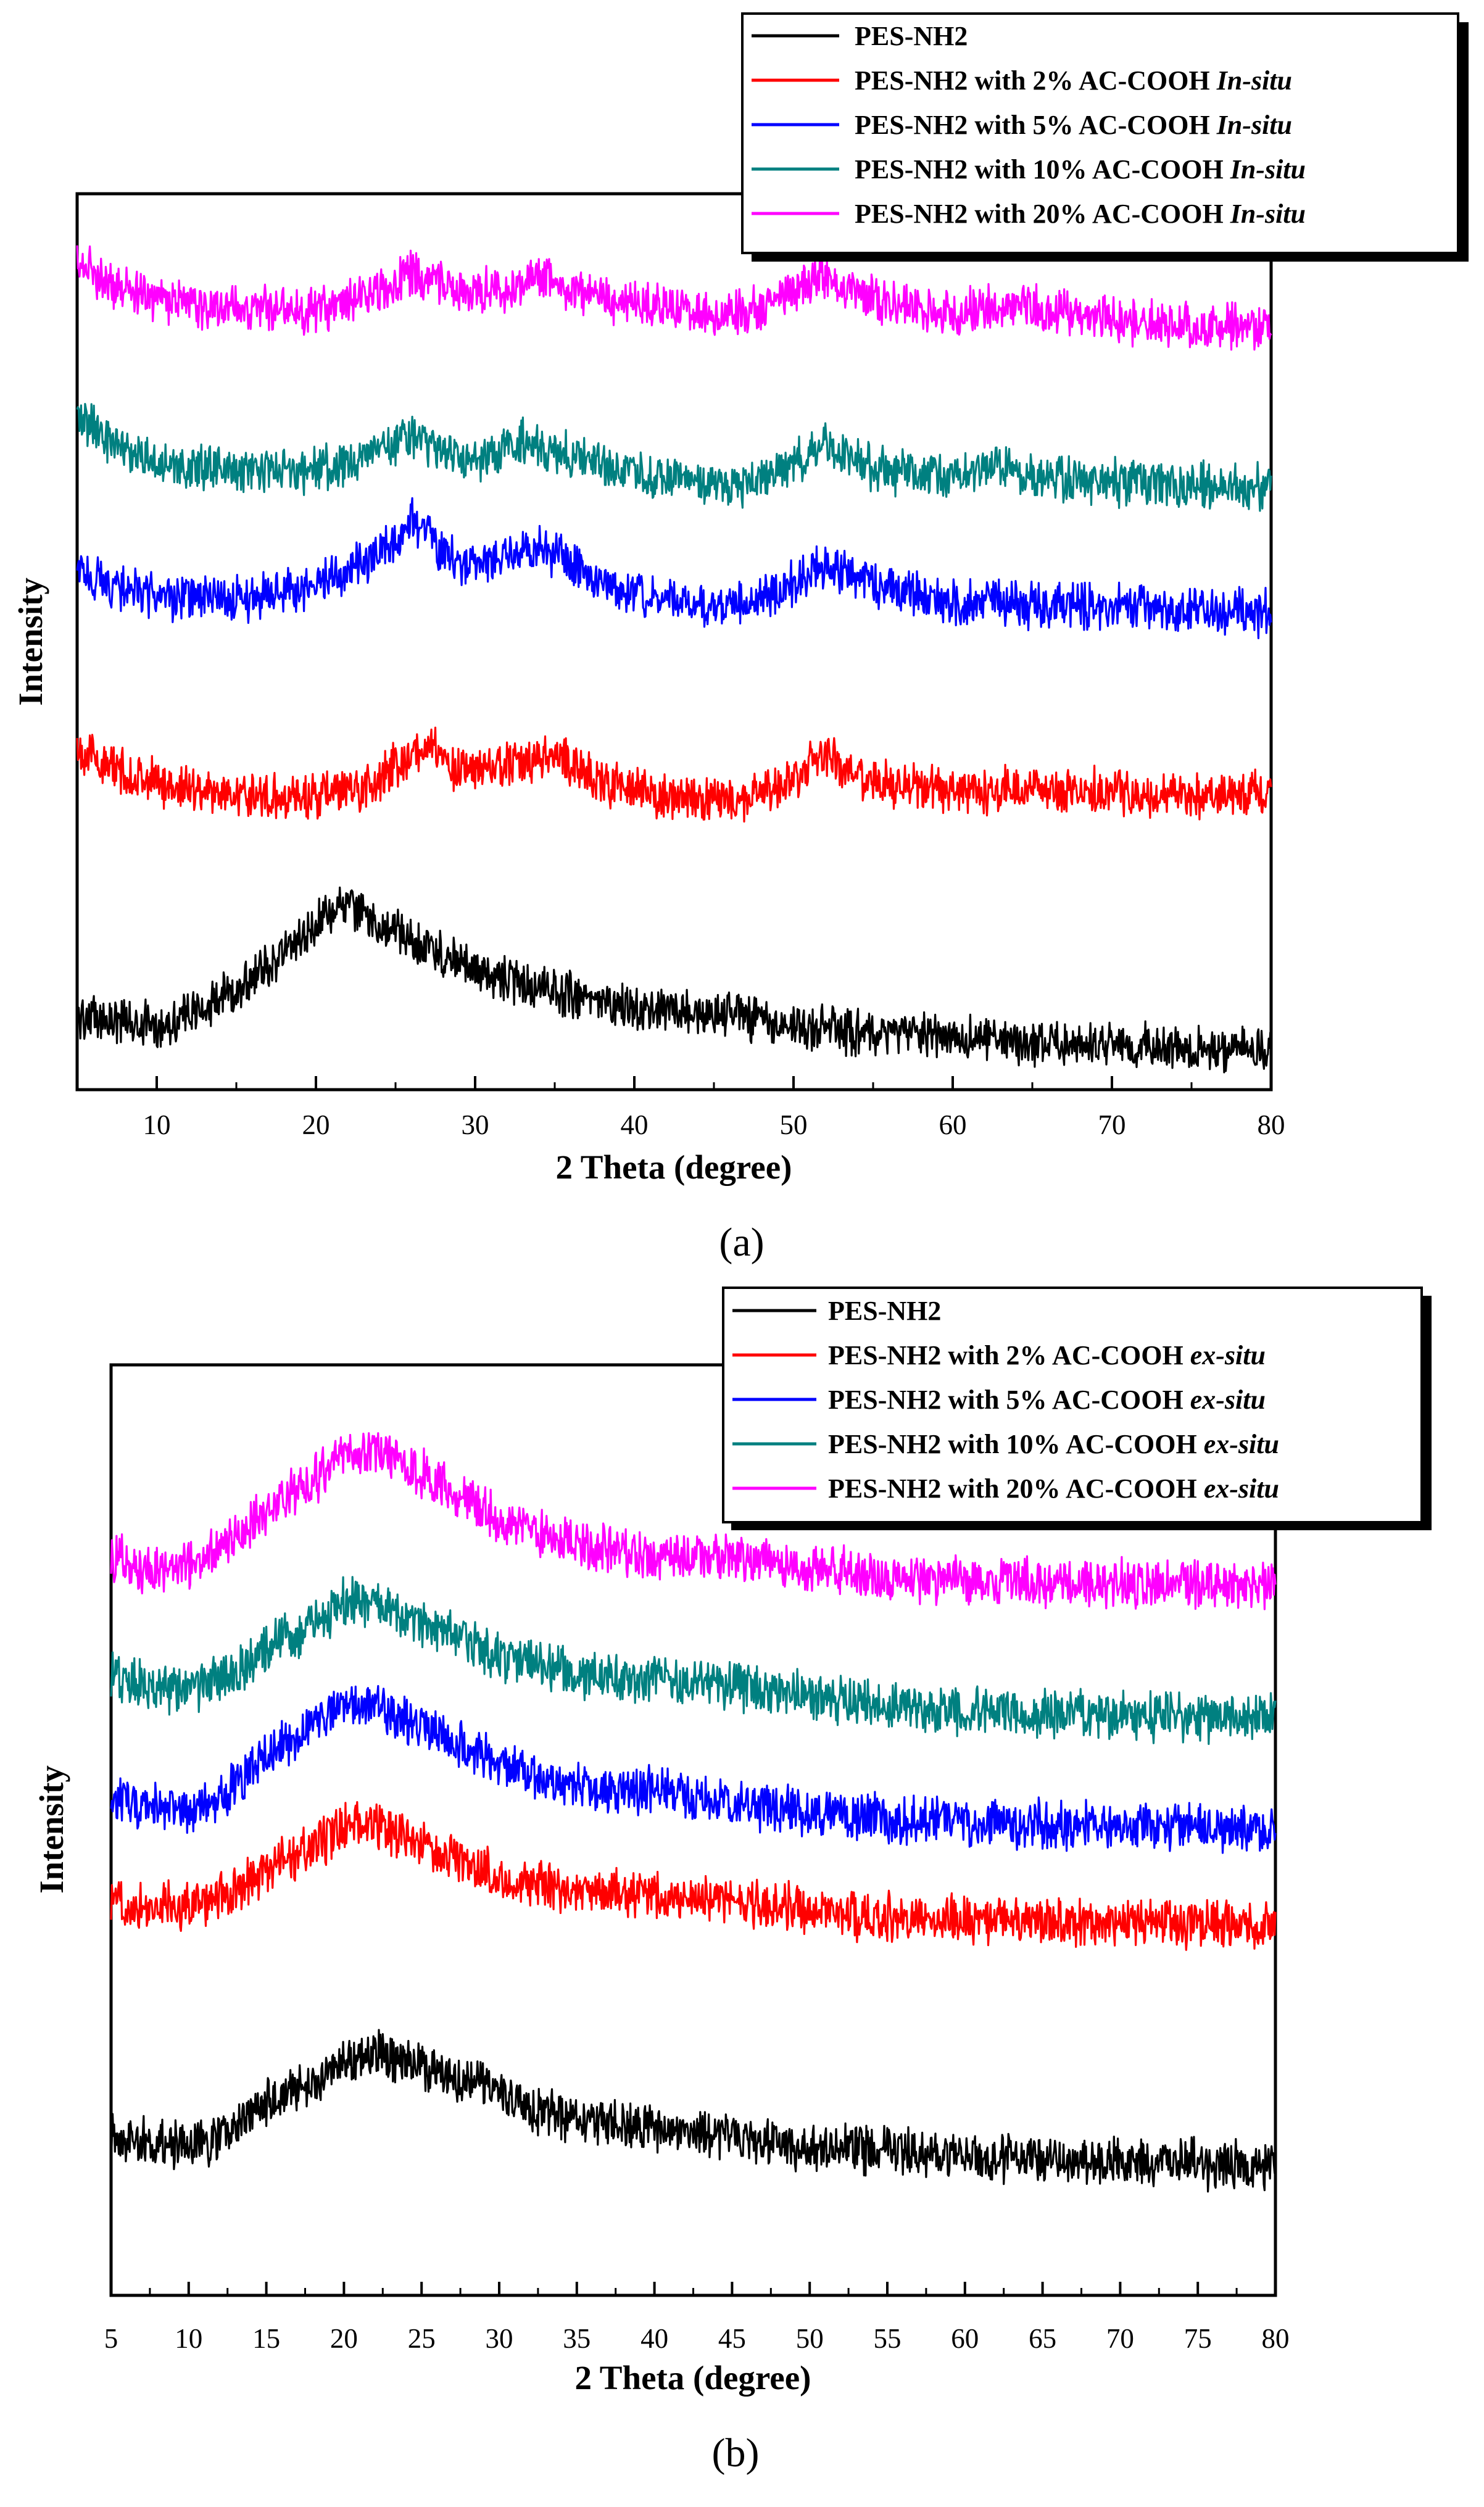  I want to click on legend-label-4: PES-NH2 with 10% AC-COOH In-situ, so click(1080, 169).